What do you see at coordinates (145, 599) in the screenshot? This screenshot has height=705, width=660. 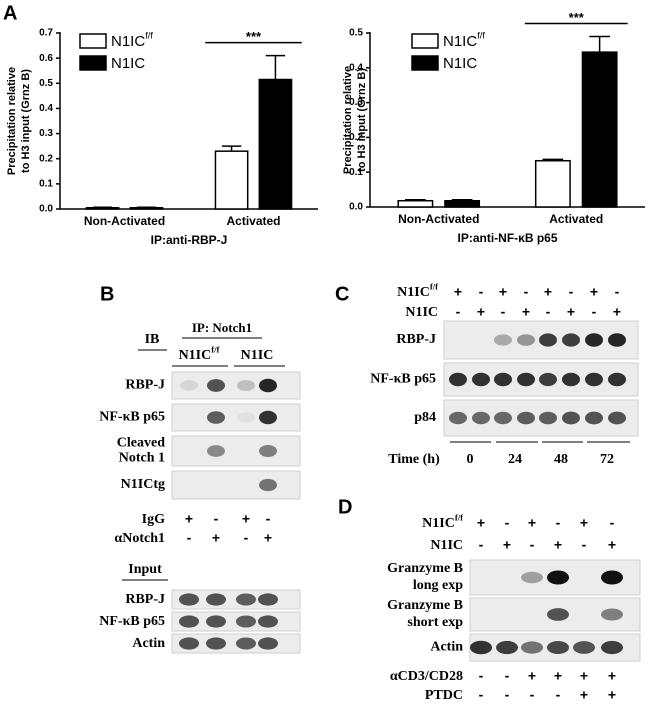 I see `blot-label: RBP-J` at bounding box center [145, 599].